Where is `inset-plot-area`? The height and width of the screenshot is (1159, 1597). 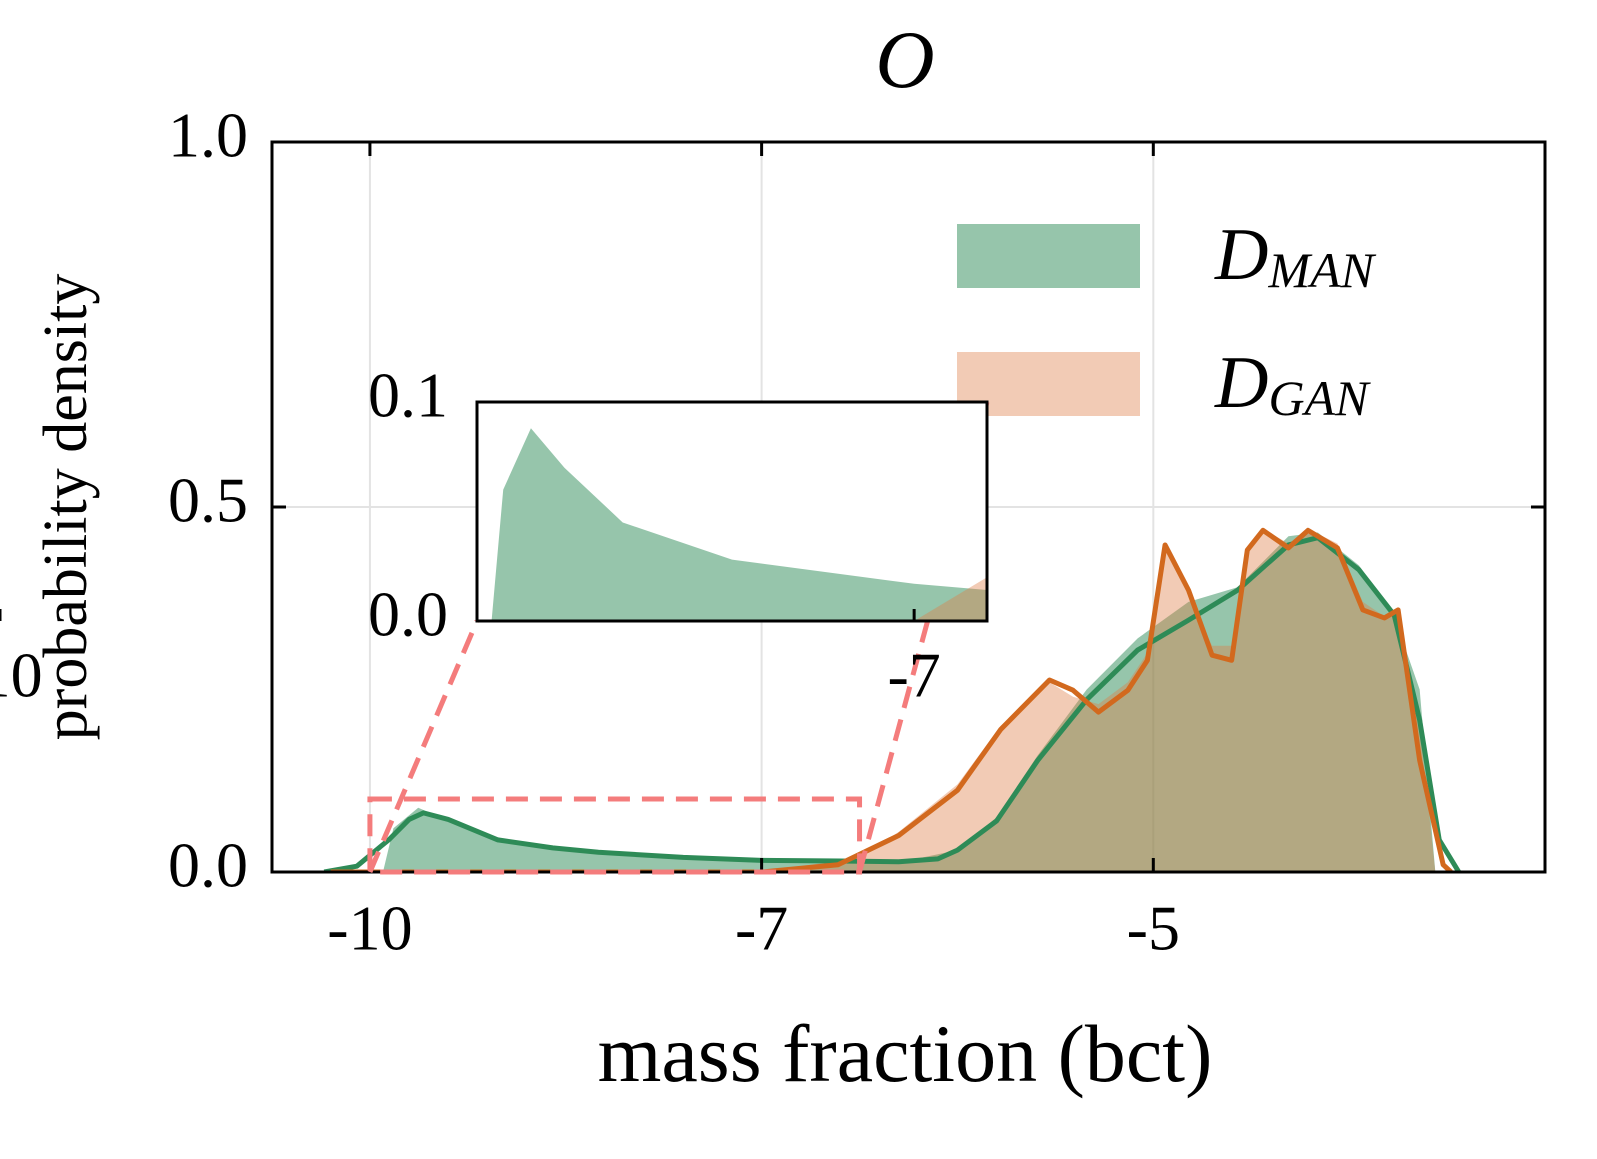
inset-plot-area is located at coordinates (739, 524).